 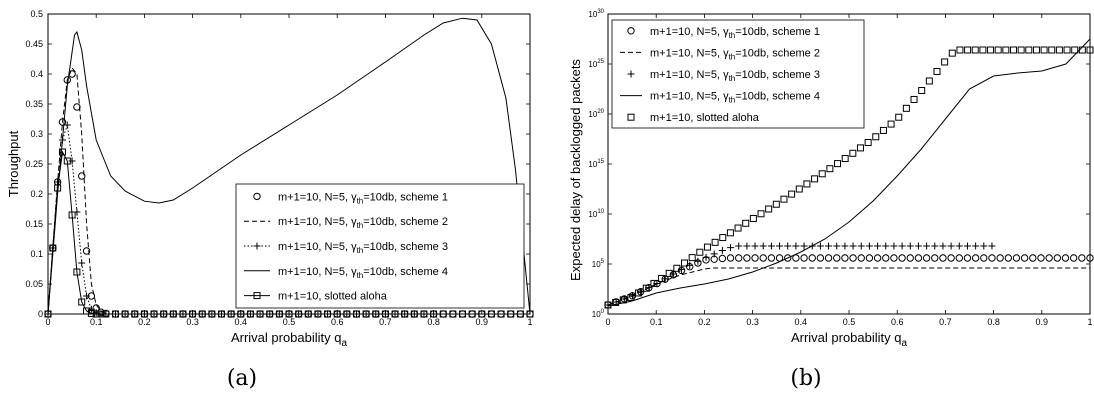 I want to click on x-tick-label: 0.9, so click(x=1042, y=322).